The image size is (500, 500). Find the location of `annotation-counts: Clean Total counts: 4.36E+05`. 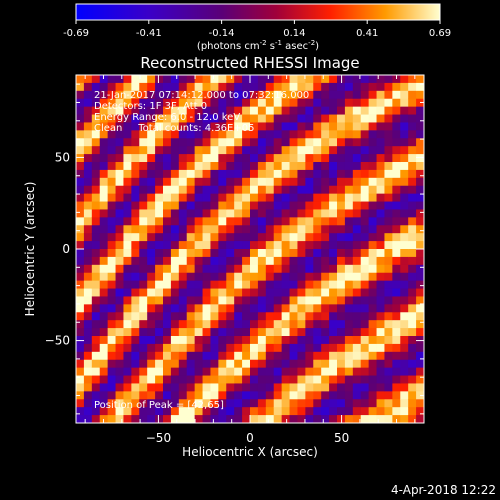

annotation-counts: Clean Total counts: 4.36E+05 is located at coordinates (174, 128).